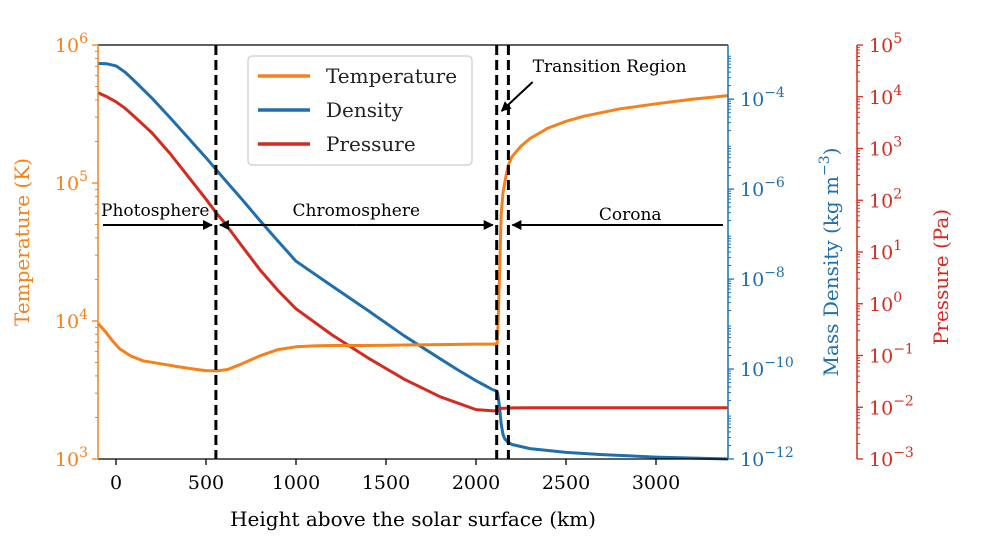 This screenshot has height=543, width=1001. I want to click on x-tick-2: 1000, so click(296, 483).